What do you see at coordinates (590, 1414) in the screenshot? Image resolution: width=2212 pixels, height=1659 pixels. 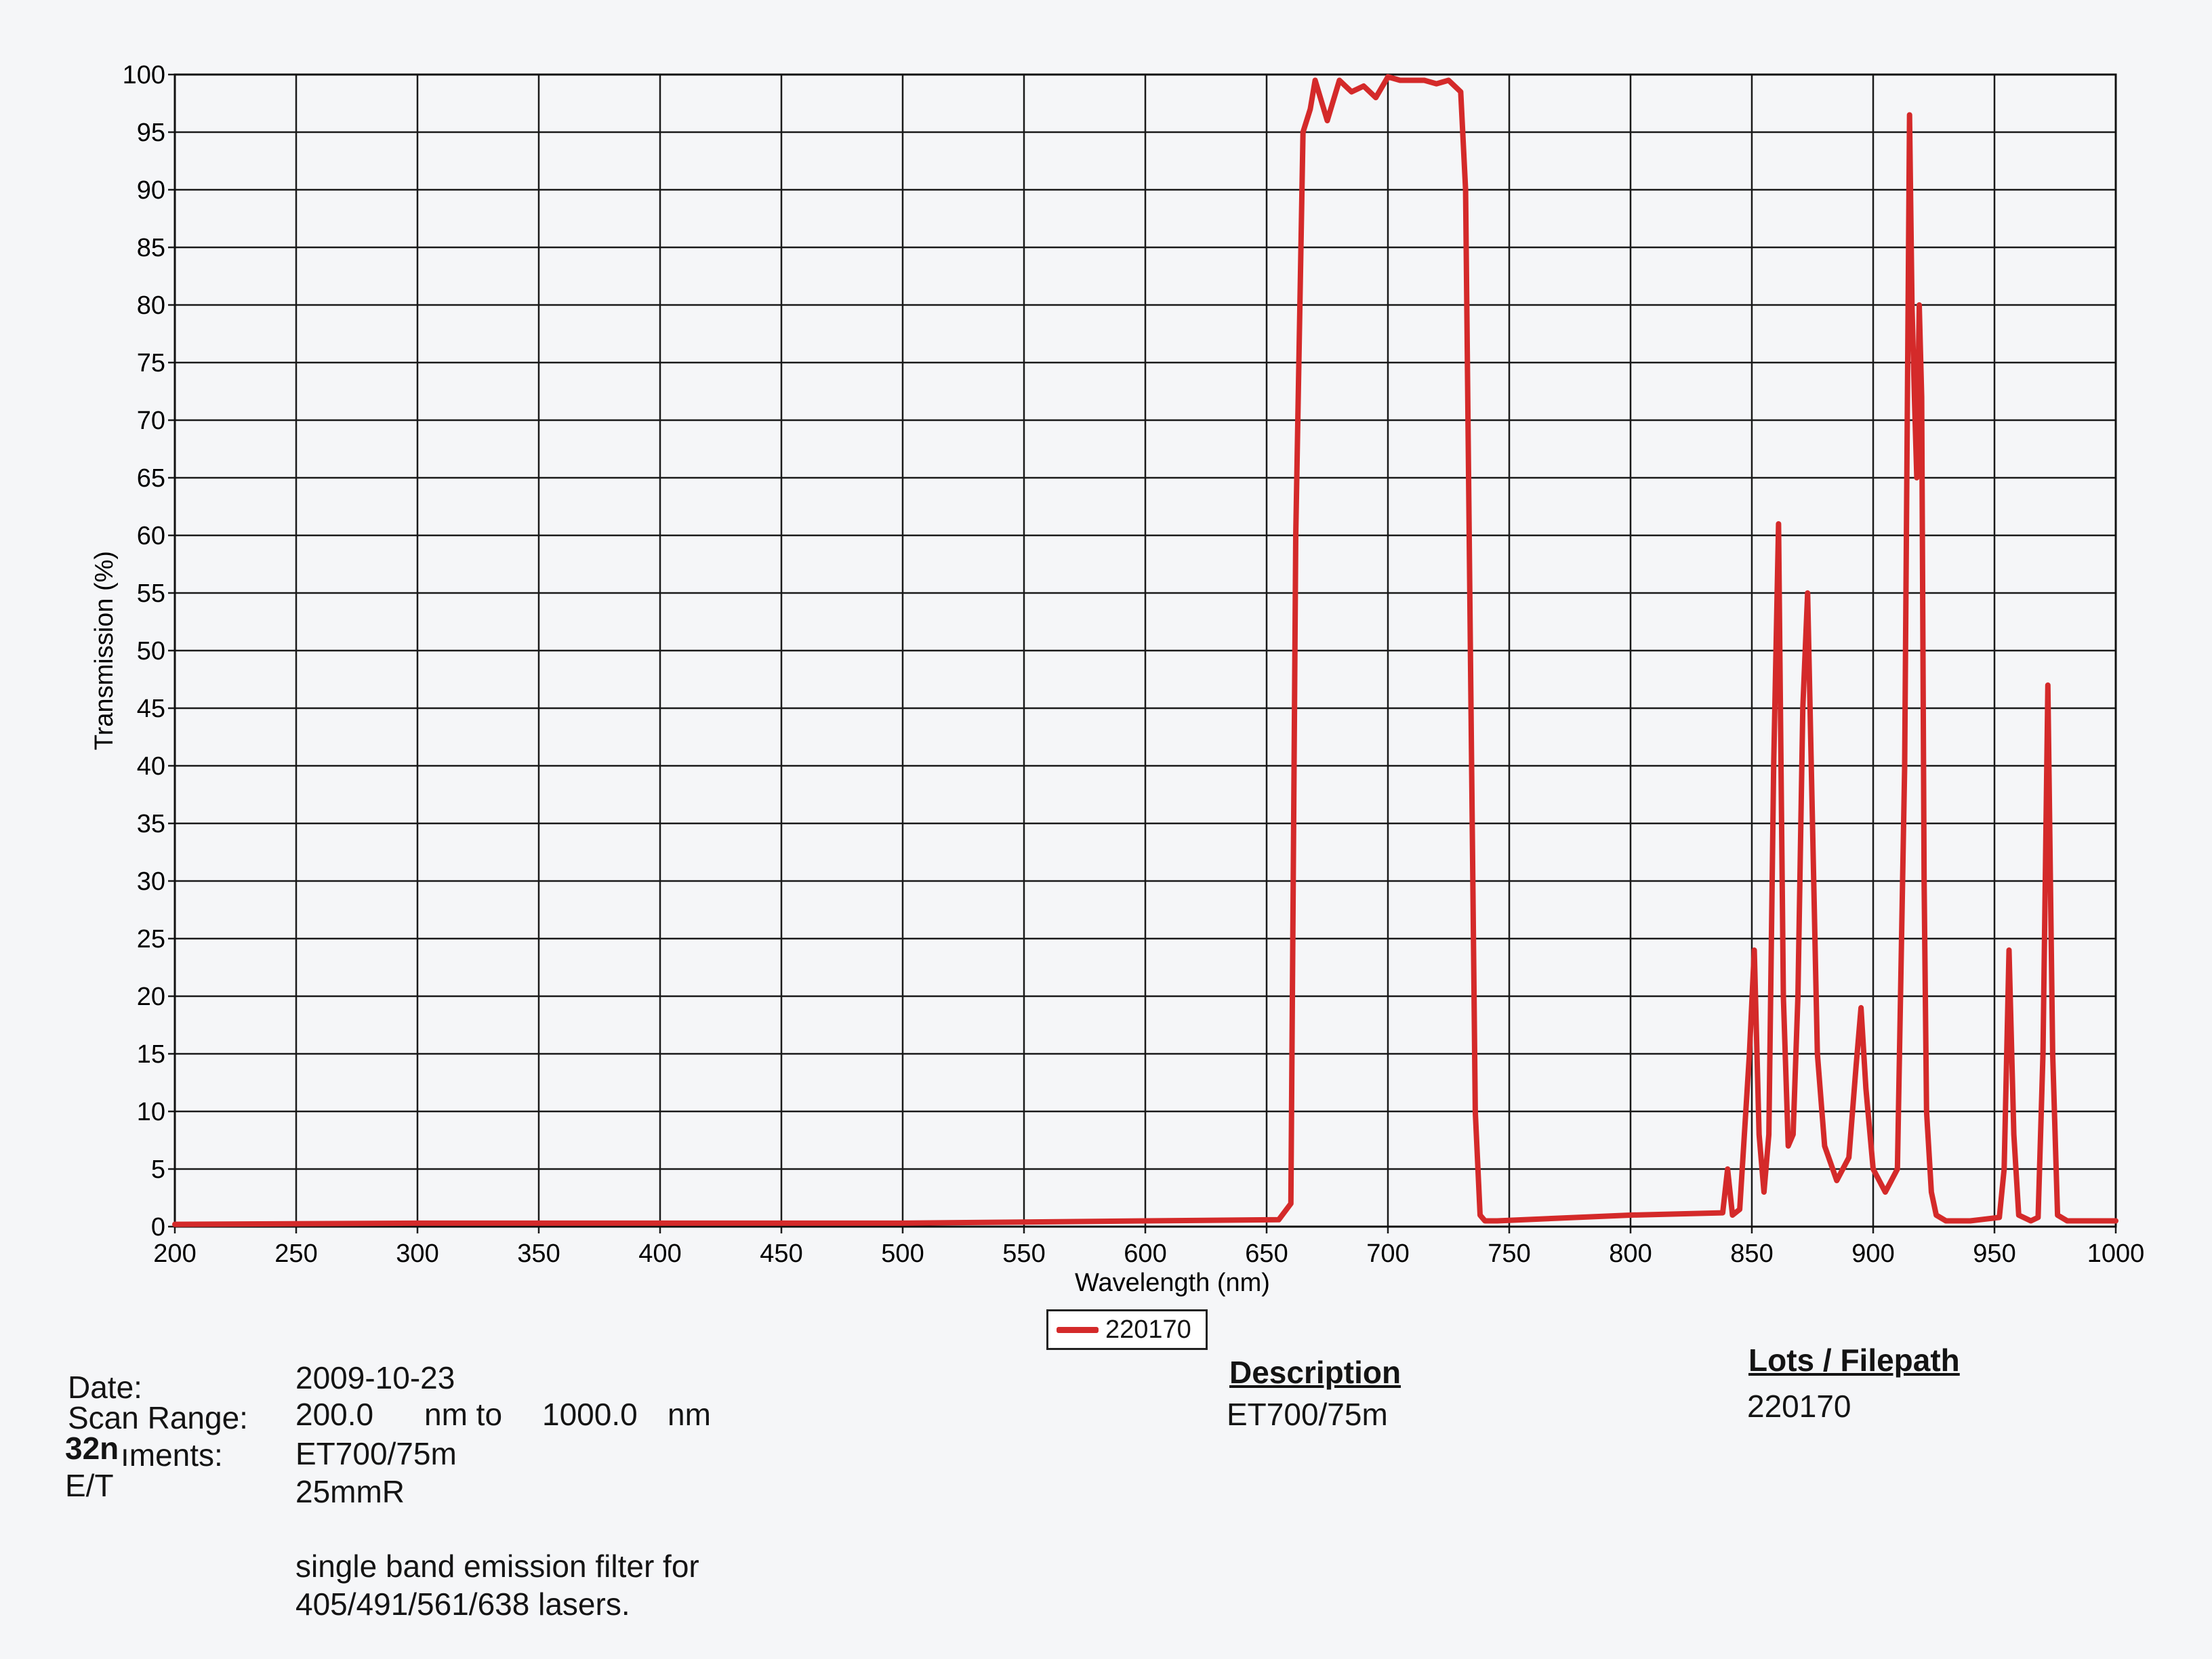 I see `scan-end: 1000.0` at bounding box center [590, 1414].